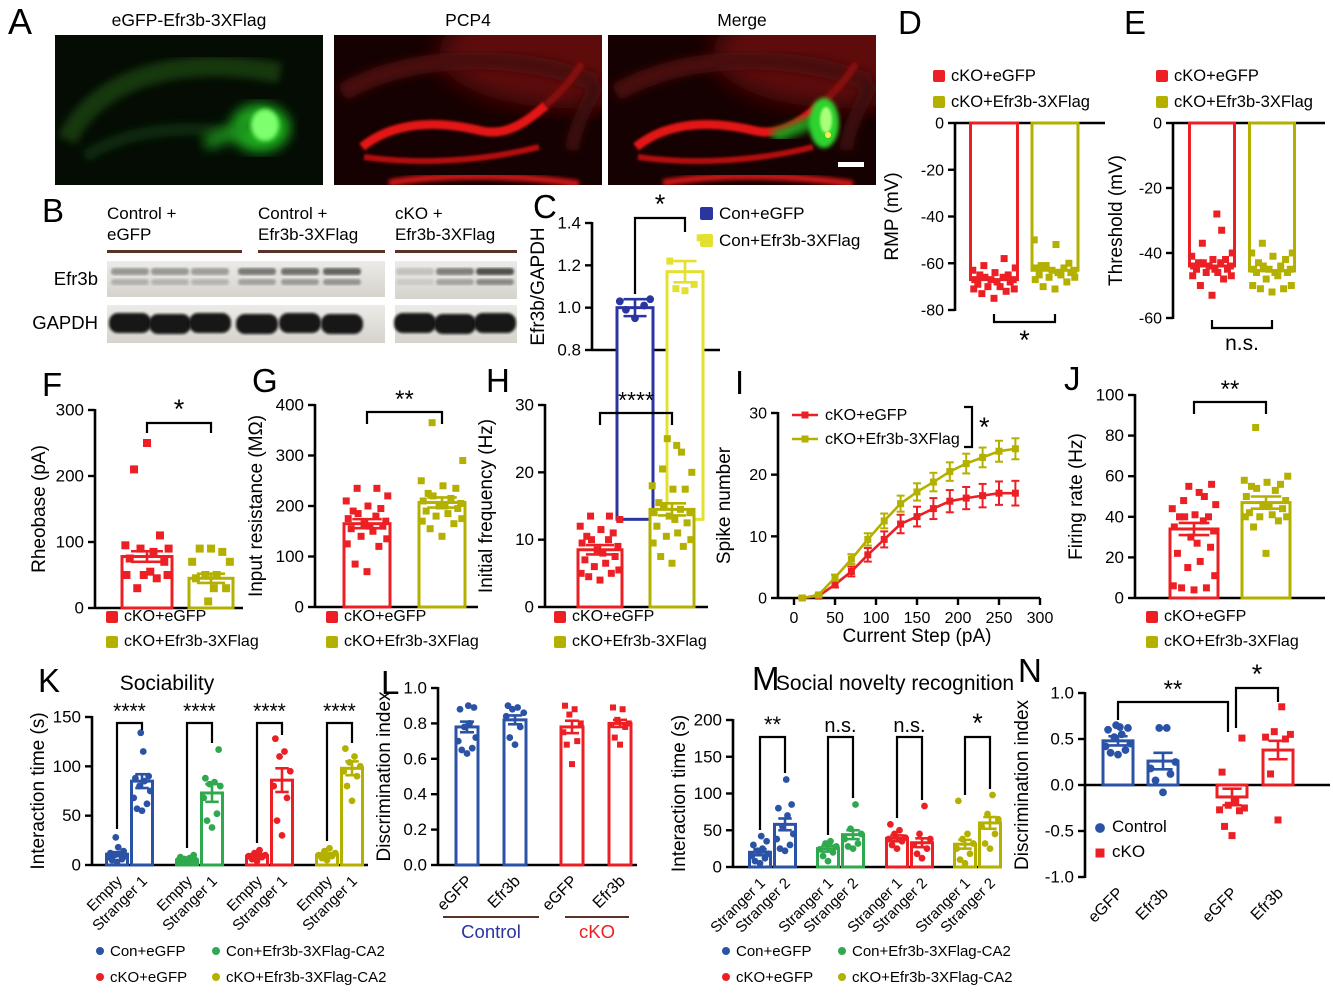 The height and width of the screenshot is (997, 1333). I want to click on legend-item-label: Con+eGFP, so click(774, 951).